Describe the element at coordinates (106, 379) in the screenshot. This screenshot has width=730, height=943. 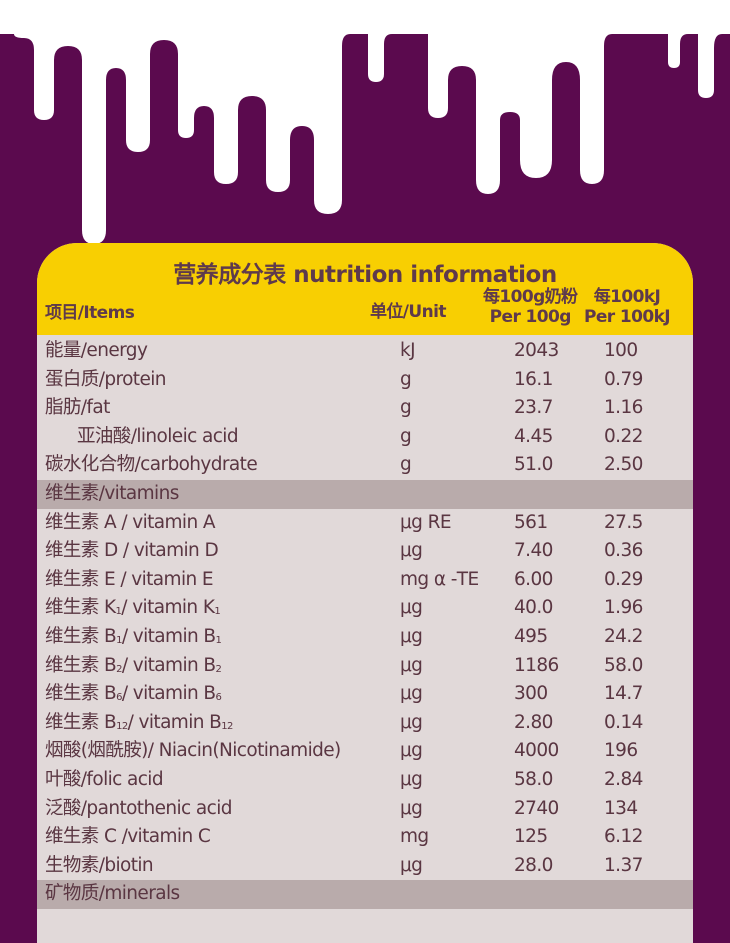
I see `nutrient-name: 蛋白质/protein` at that location.